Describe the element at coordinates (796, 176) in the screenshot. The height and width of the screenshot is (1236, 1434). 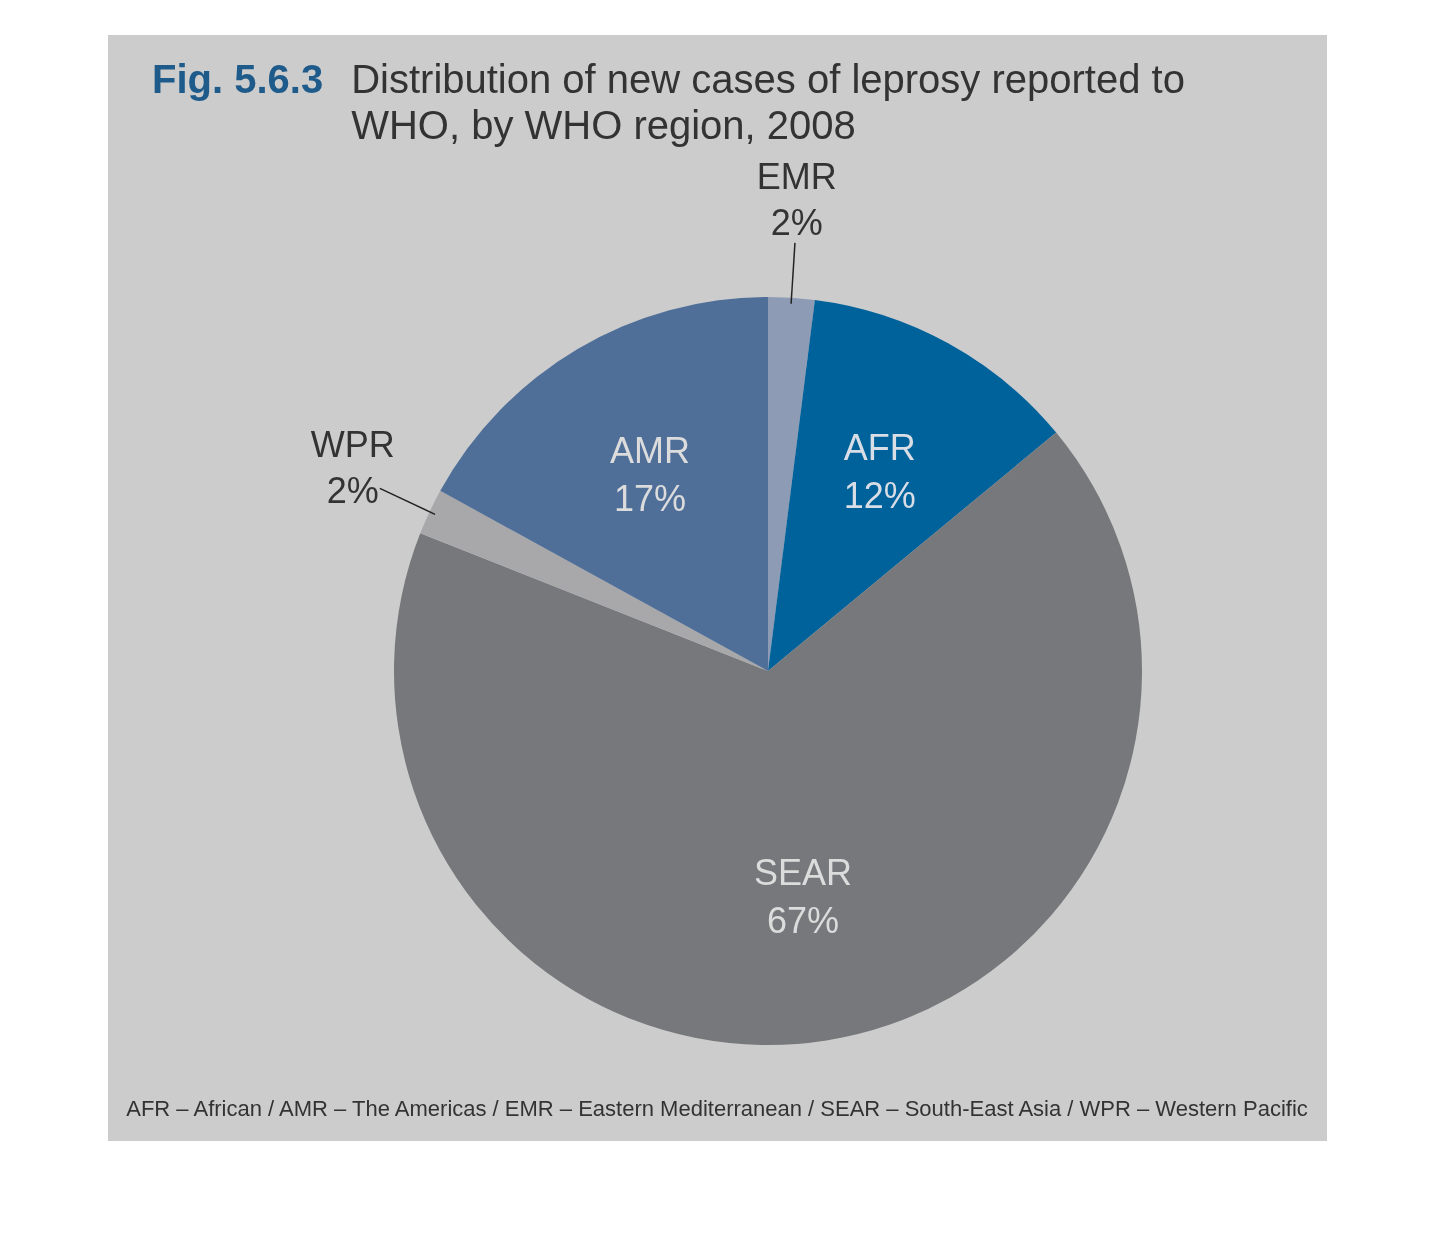
I see `slice-label: EMR` at that location.